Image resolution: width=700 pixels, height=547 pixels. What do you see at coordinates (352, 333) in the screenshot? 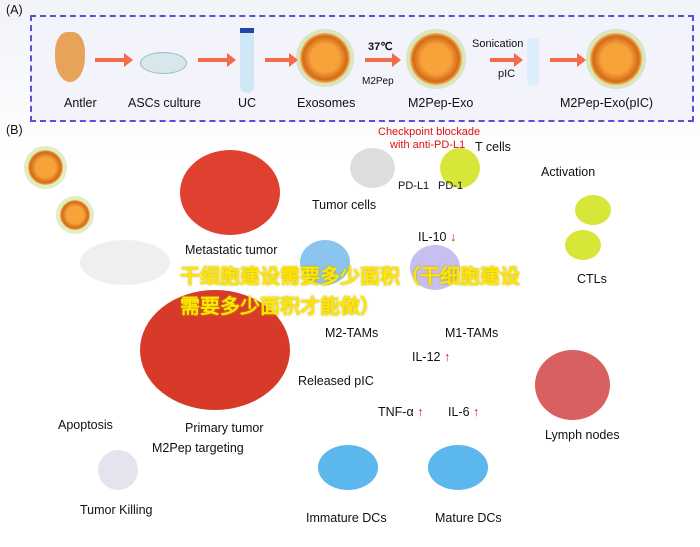
I see `m2-tams-label: M2-TAMs` at bounding box center [352, 333].